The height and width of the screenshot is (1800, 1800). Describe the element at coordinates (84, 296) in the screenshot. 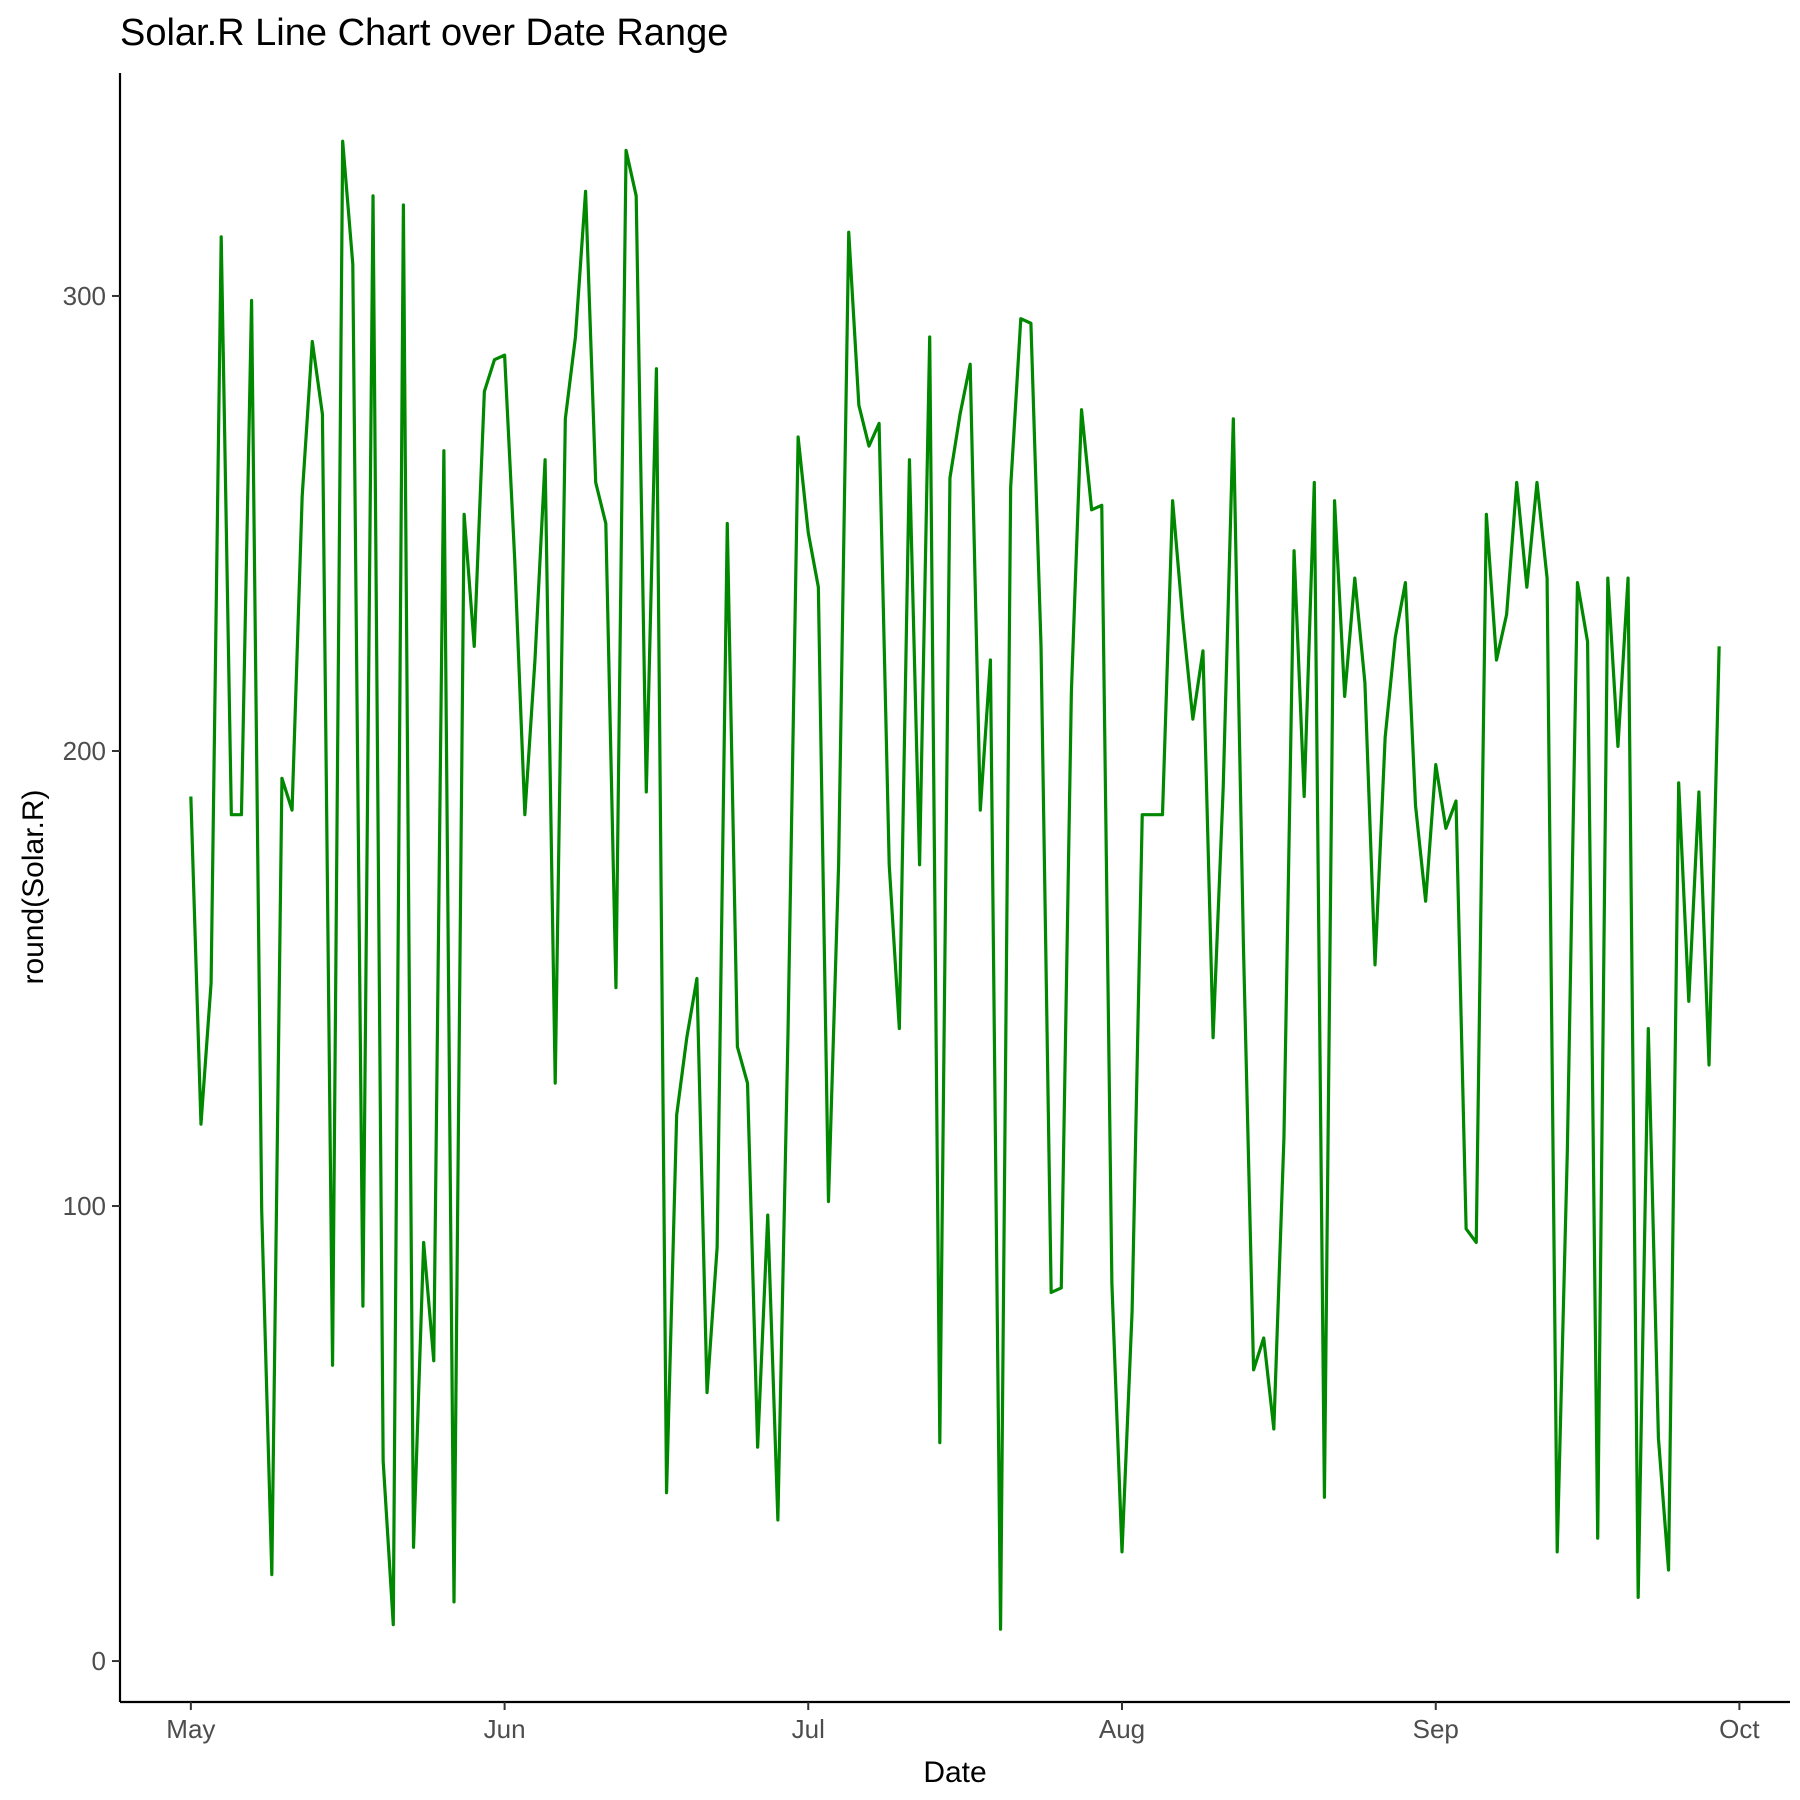

I see `y-tick-label: 300` at that location.